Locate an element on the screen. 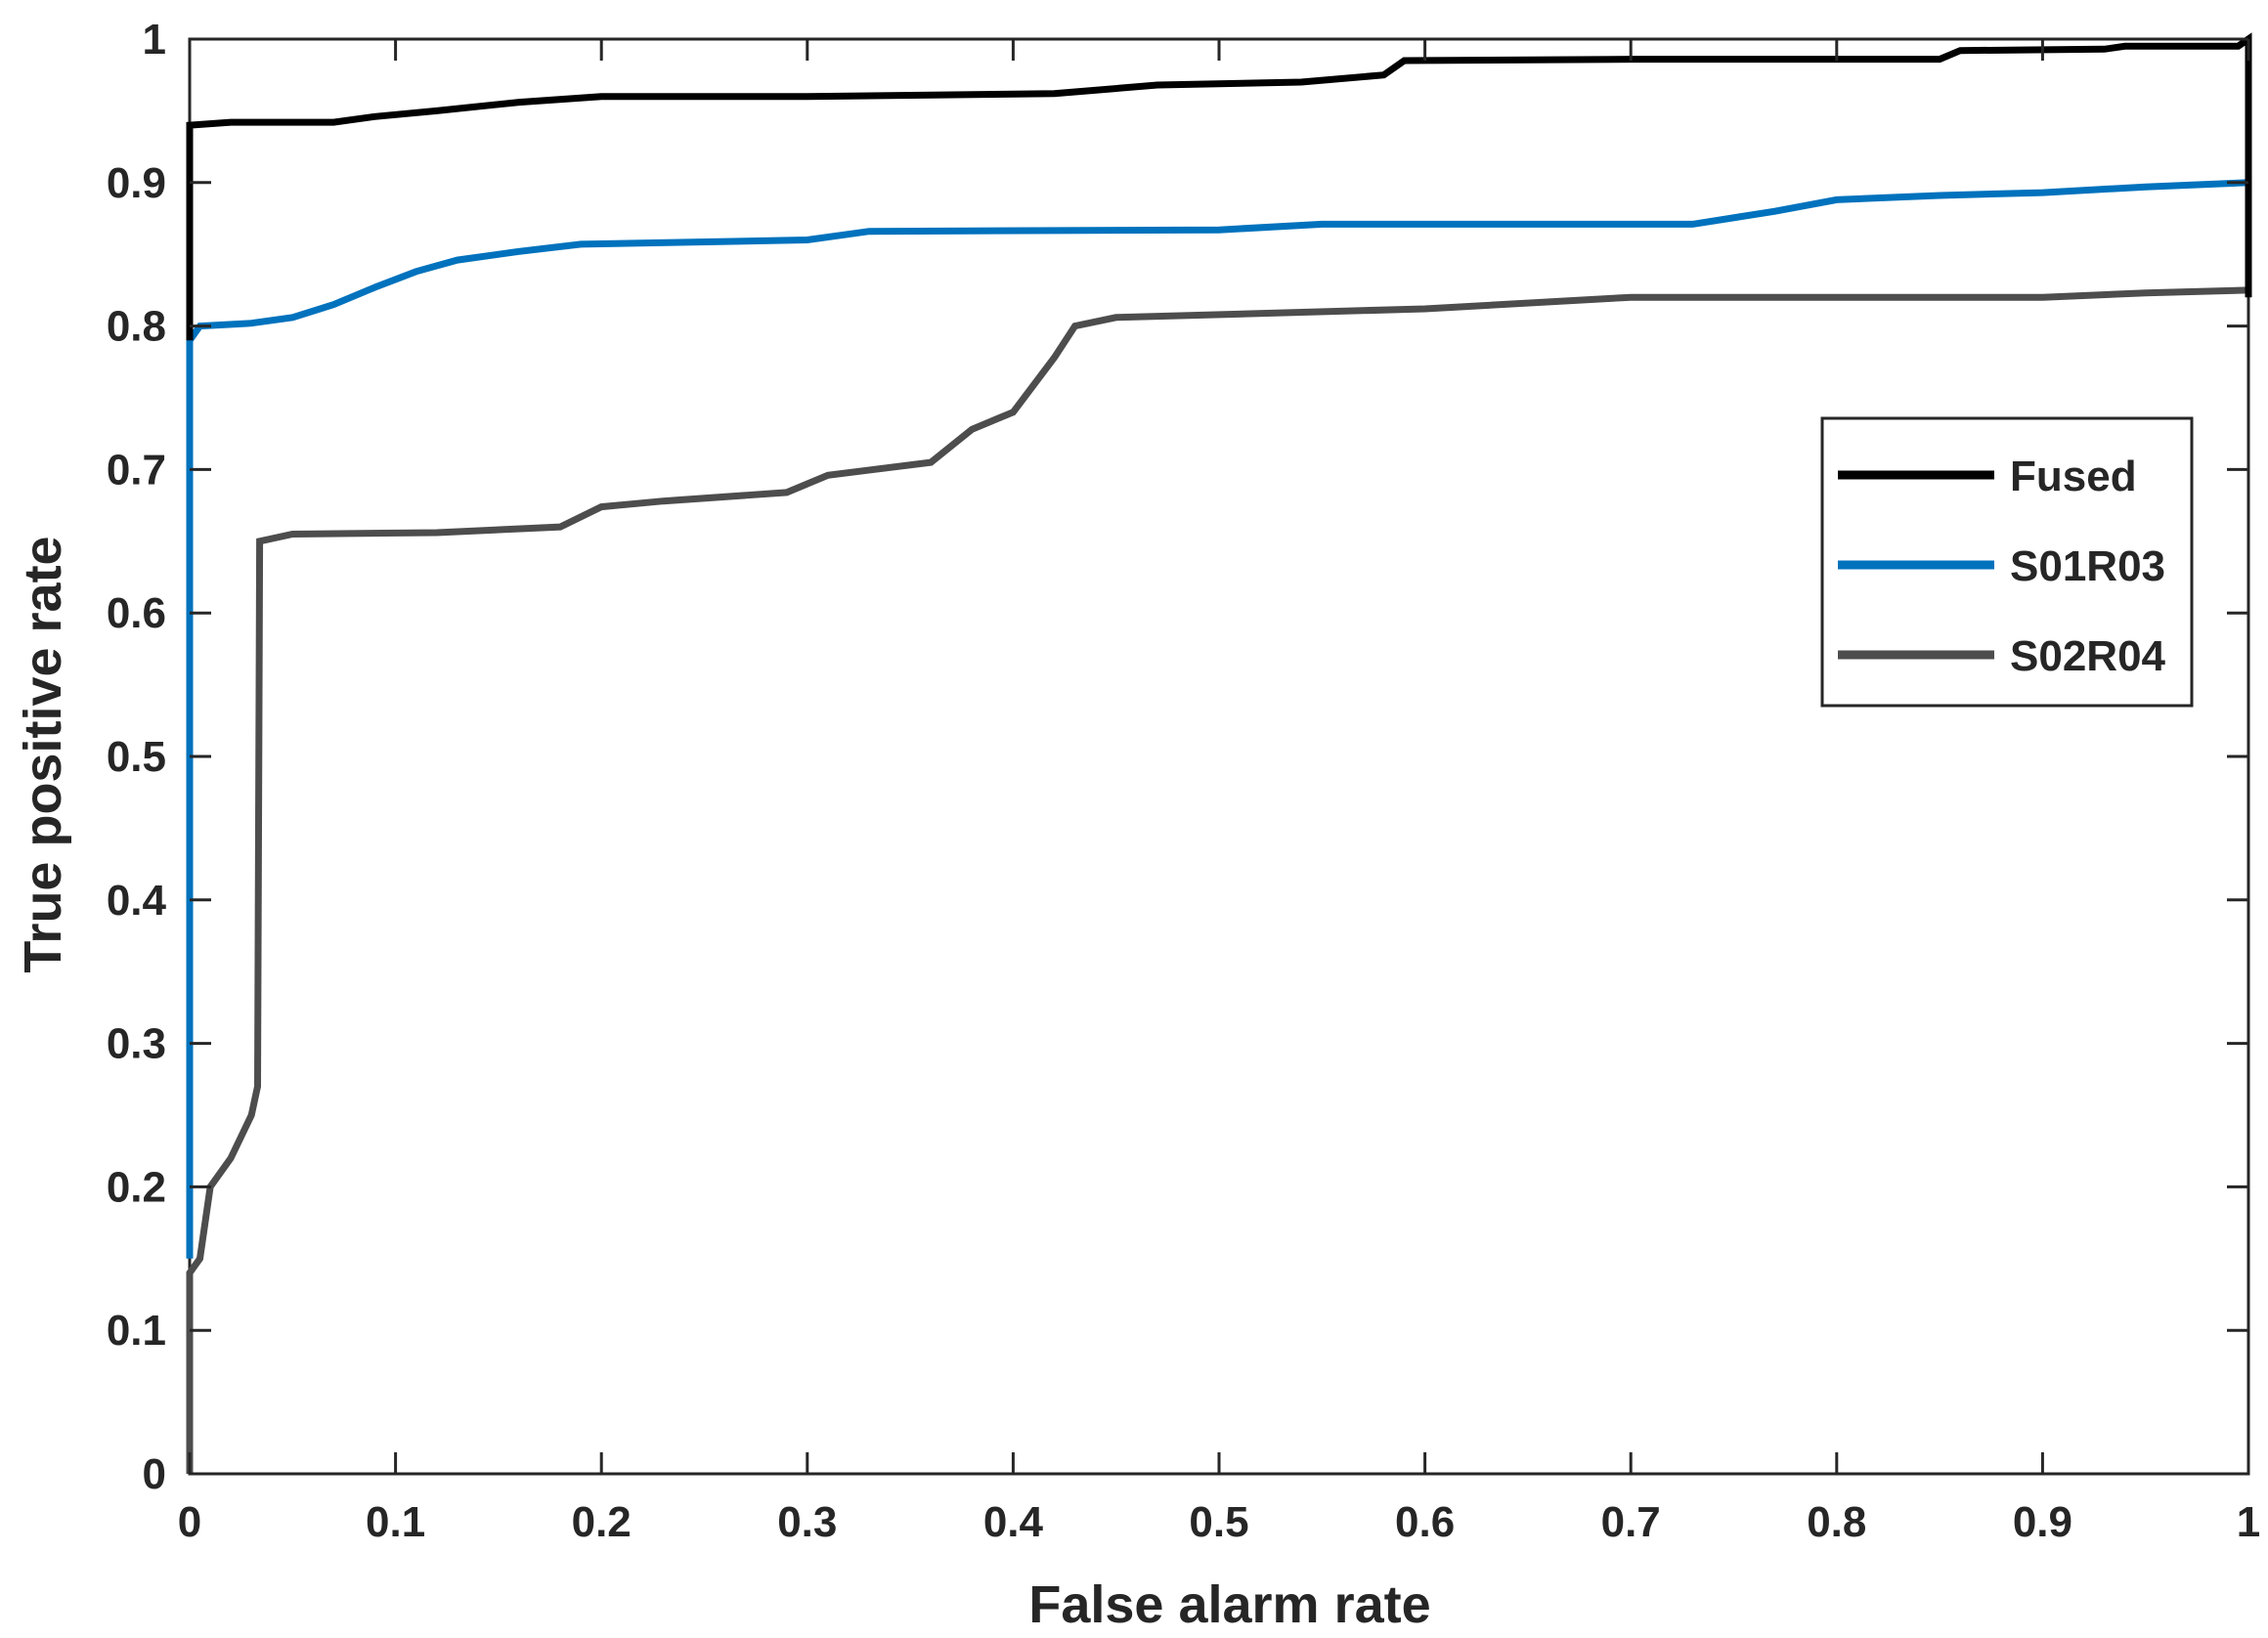  x-tick-label: 0.3 is located at coordinates (807, 1522).